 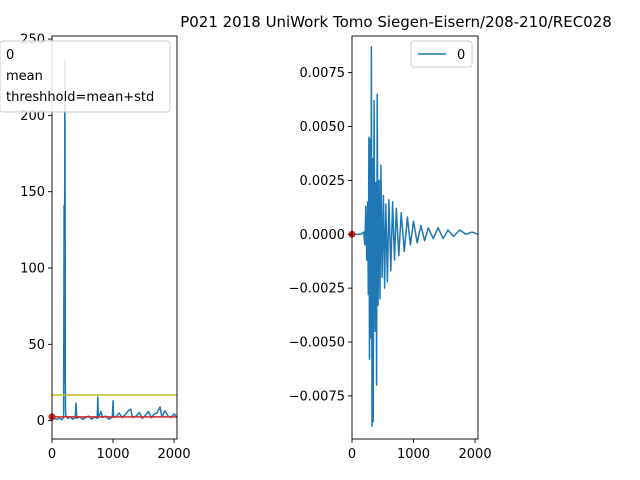 What do you see at coordinates (323, 73) in the screenshot?
I see `y-tick-label: 0.0075` at bounding box center [323, 73].